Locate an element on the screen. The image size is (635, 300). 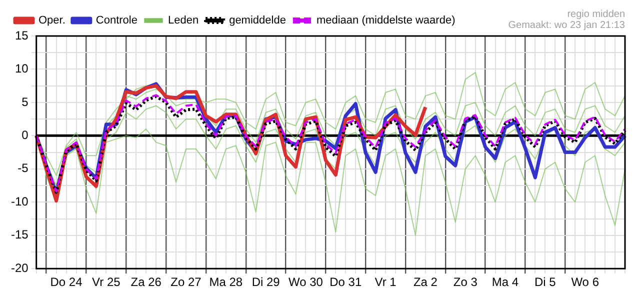
legend-label: Oper. is located at coordinates (52, 20).